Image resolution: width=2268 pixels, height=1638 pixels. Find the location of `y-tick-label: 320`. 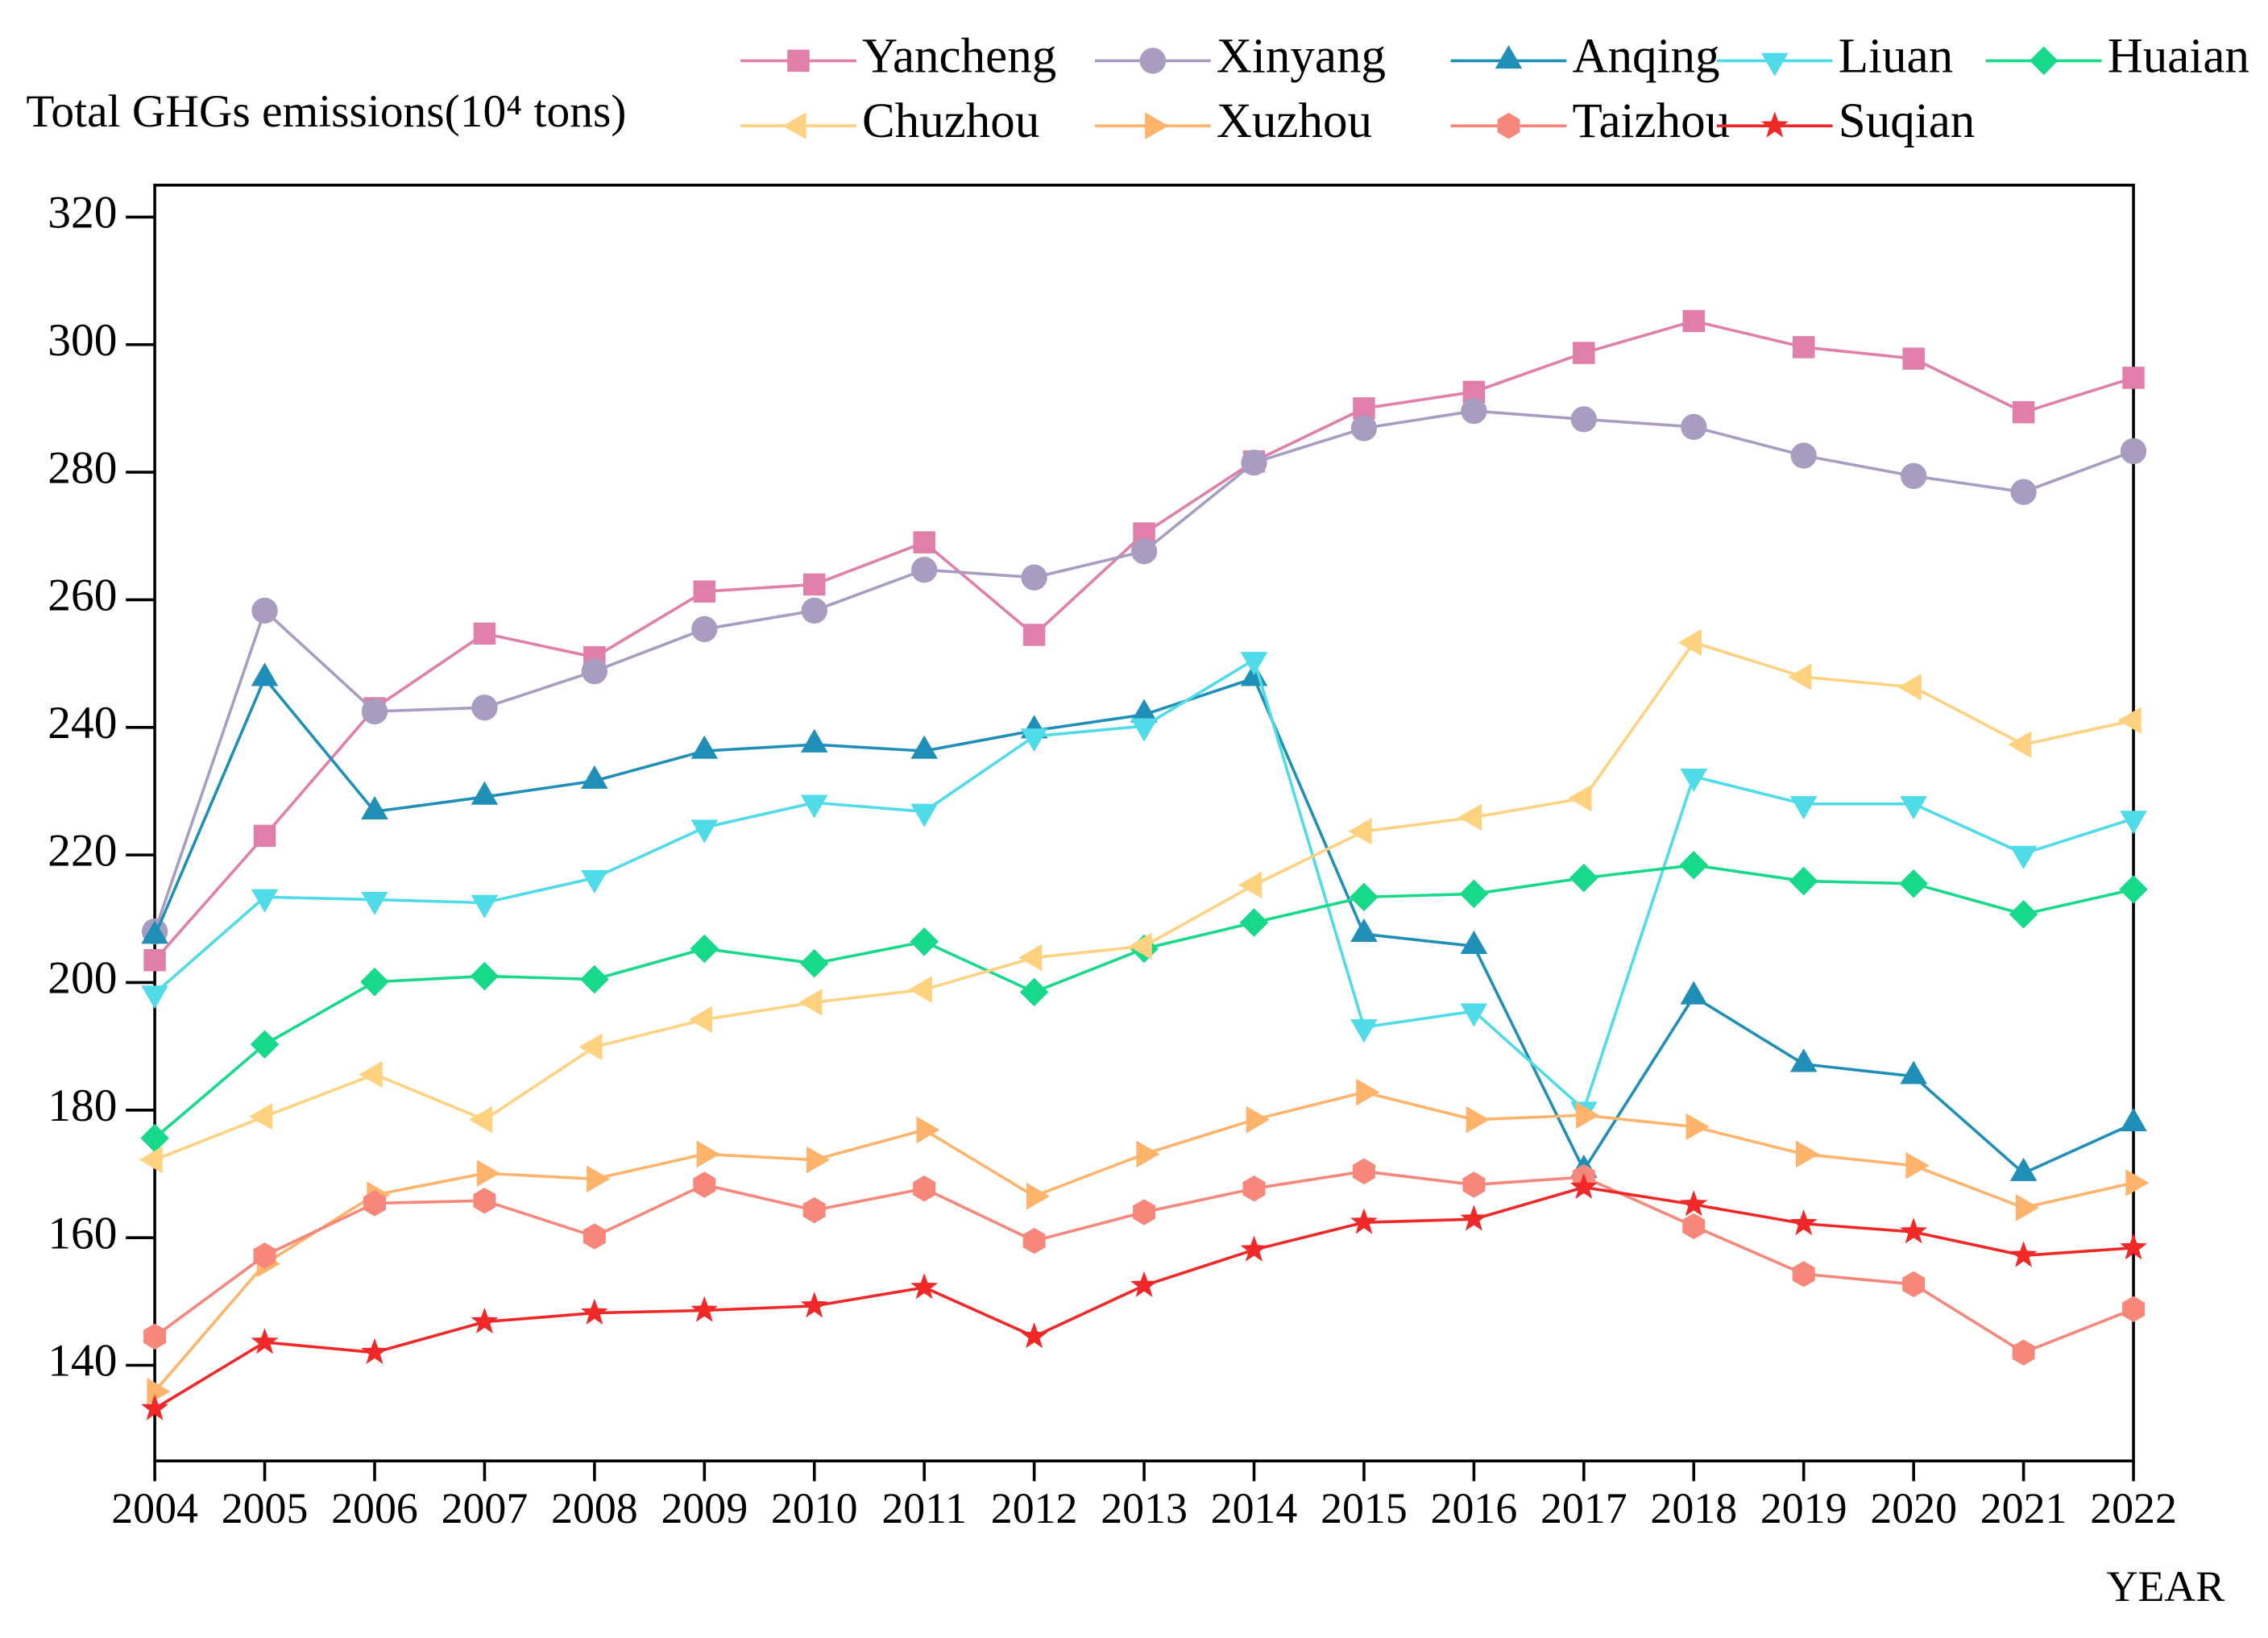

y-tick-label: 320 is located at coordinates (82, 213).